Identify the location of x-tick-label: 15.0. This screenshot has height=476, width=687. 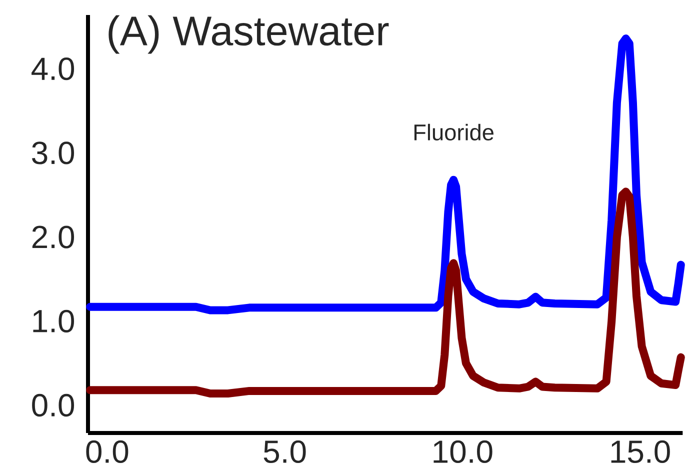
(640, 452).